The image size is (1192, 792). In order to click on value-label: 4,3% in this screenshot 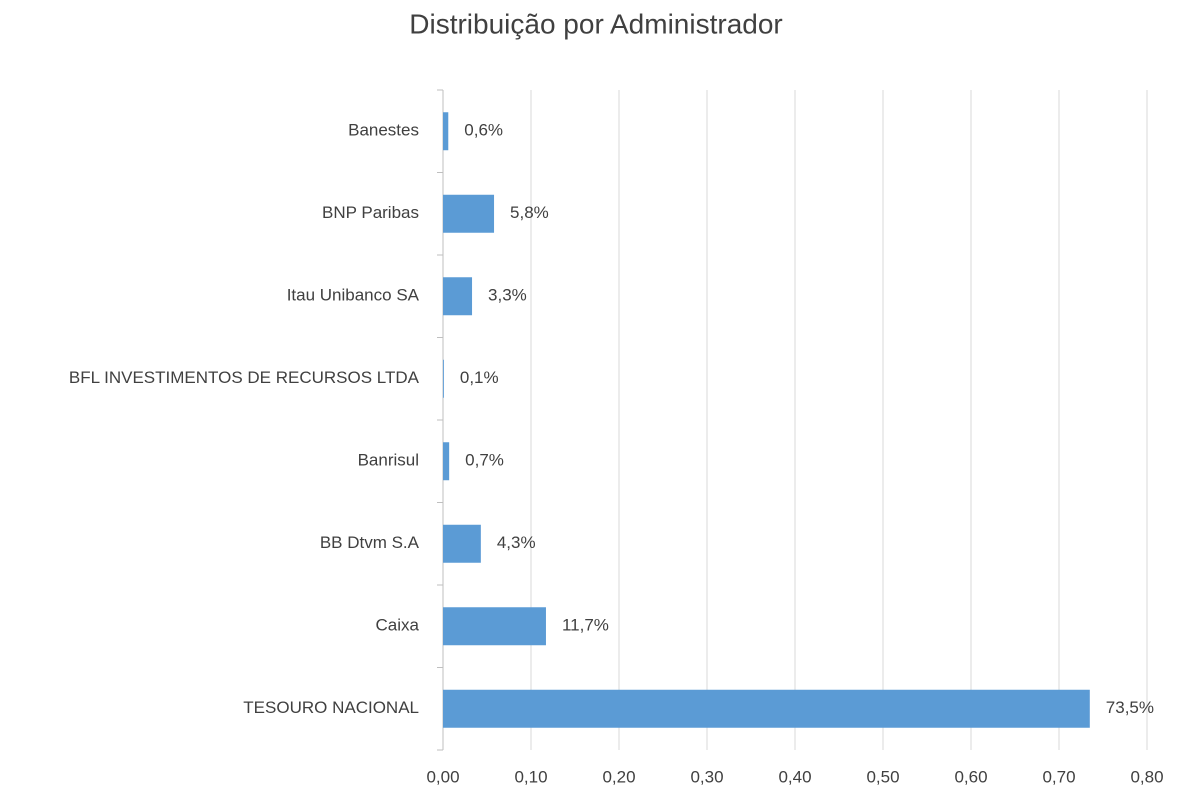, I will do `click(516, 542)`.